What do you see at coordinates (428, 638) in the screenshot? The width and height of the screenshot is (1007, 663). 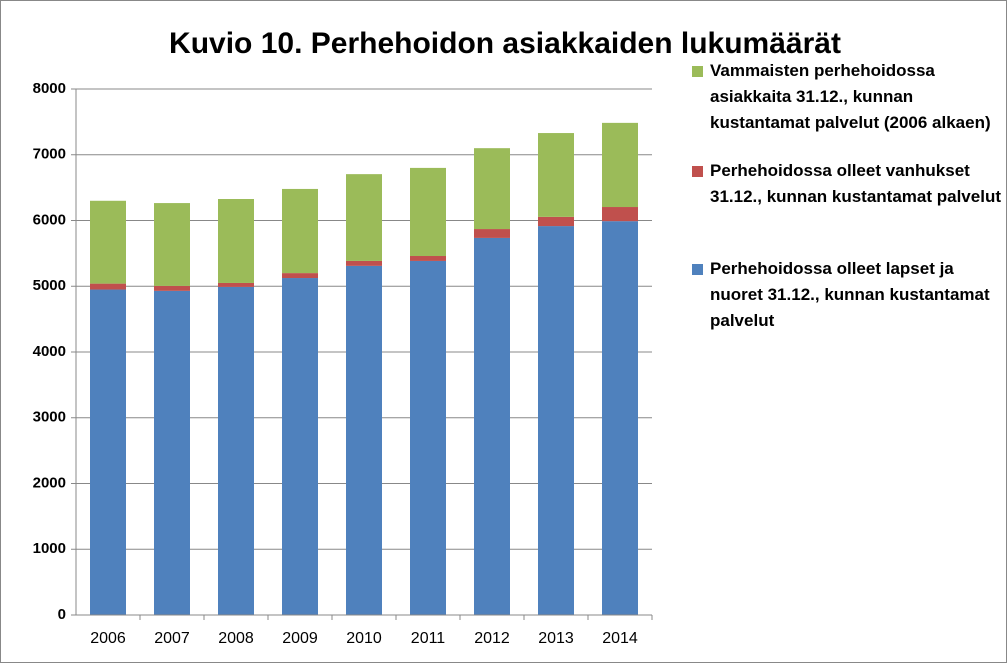 I see `x-tick-label: 2011` at bounding box center [428, 638].